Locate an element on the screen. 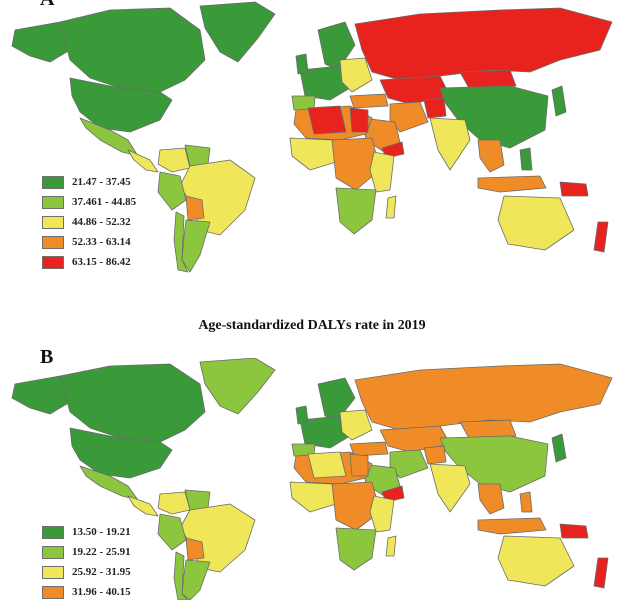  legend-a-item: 44.86 - 52.32 is located at coordinates (89, 222).